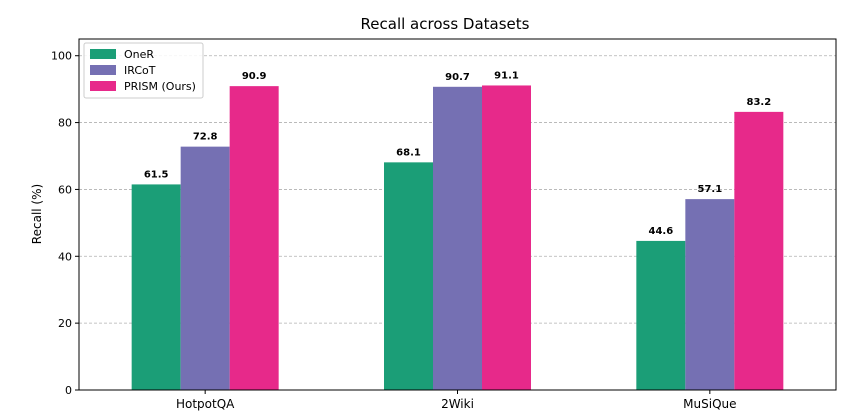  Describe the element at coordinates (65, 223) in the screenshot. I see `y-axis: 0 20 40 60 80 100` at that location.